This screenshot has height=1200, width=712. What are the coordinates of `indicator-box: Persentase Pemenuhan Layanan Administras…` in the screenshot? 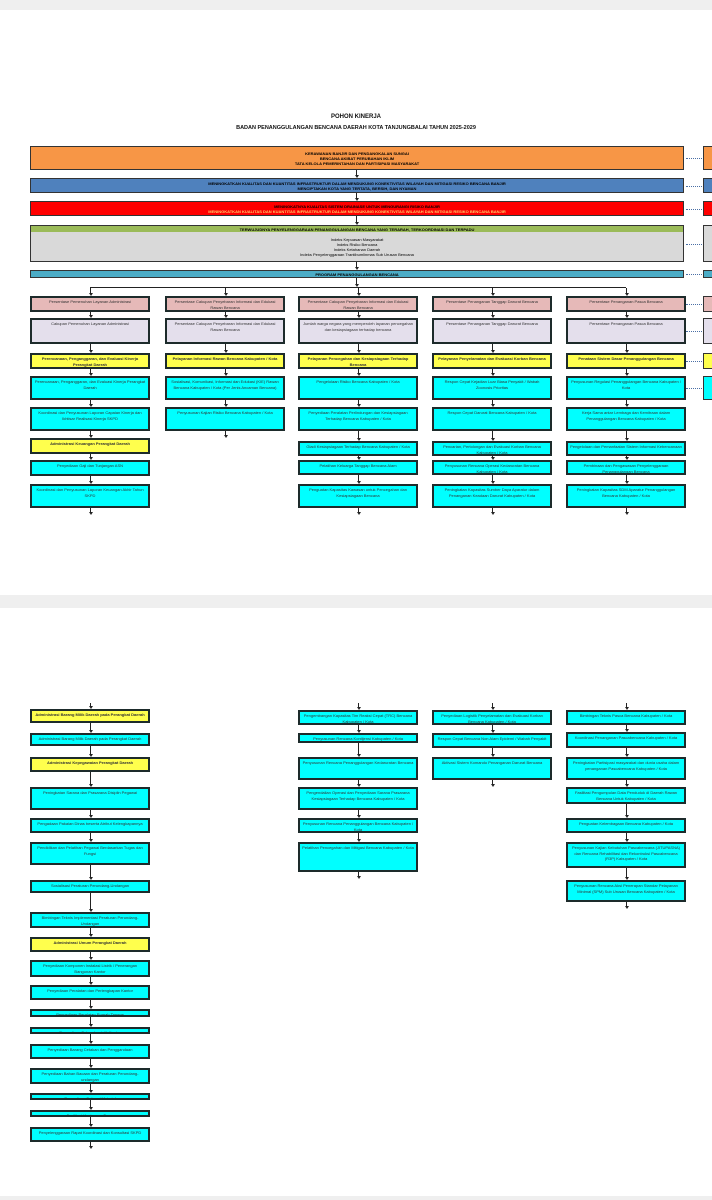 It's located at (90, 304).